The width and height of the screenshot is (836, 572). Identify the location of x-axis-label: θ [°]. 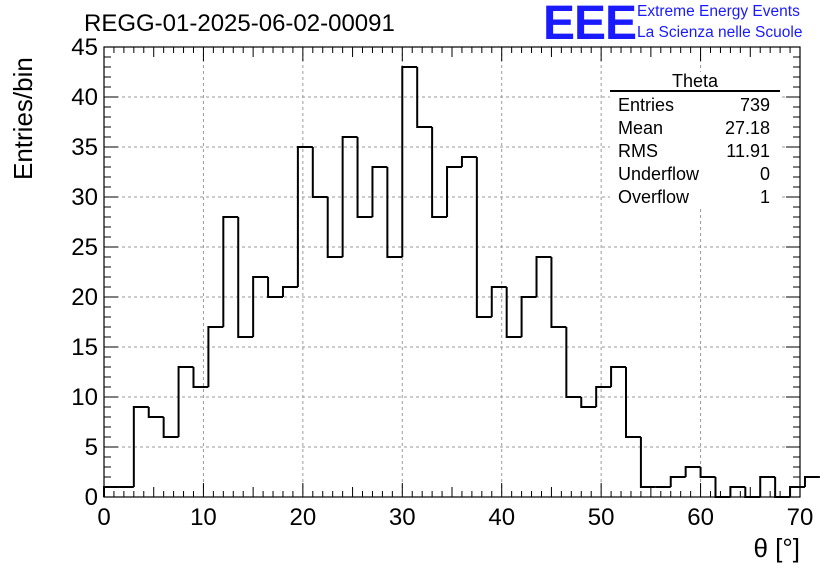
(776, 548).